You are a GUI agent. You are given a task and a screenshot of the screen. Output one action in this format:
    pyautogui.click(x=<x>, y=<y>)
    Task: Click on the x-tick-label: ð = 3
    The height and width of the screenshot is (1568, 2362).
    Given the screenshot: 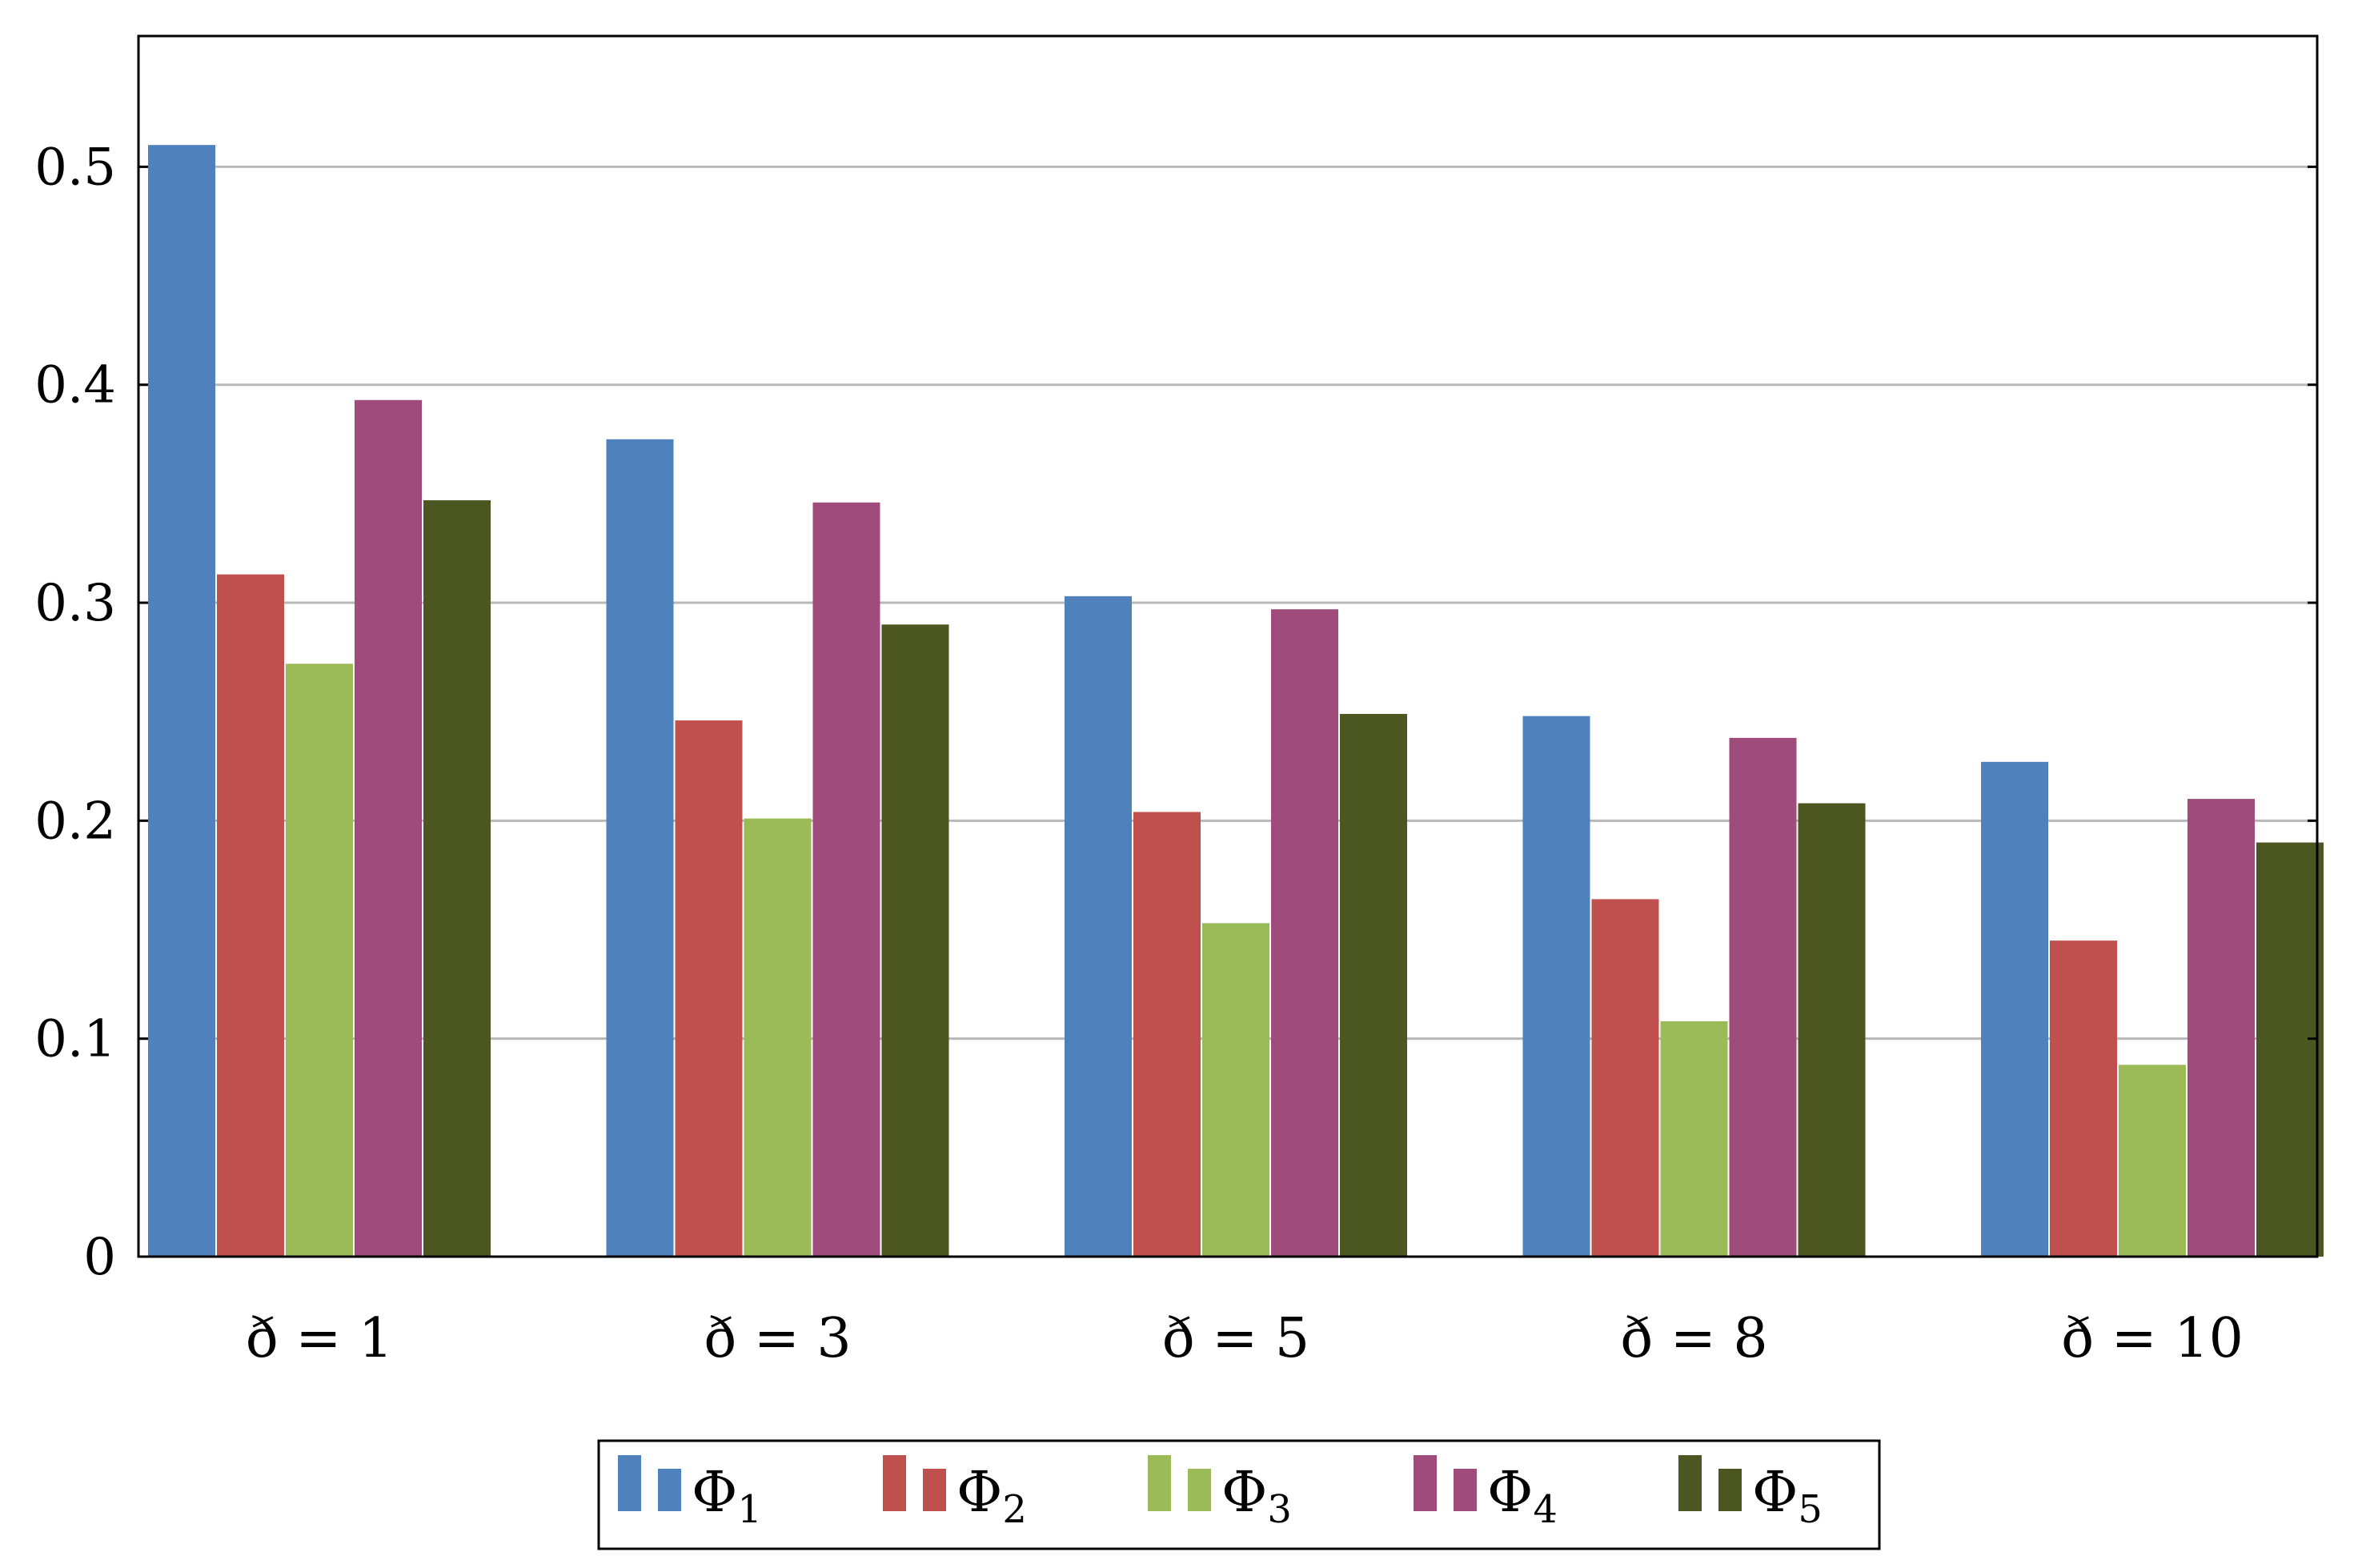 What is the action you would take?
    pyautogui.click(x=777, y=1338)
    